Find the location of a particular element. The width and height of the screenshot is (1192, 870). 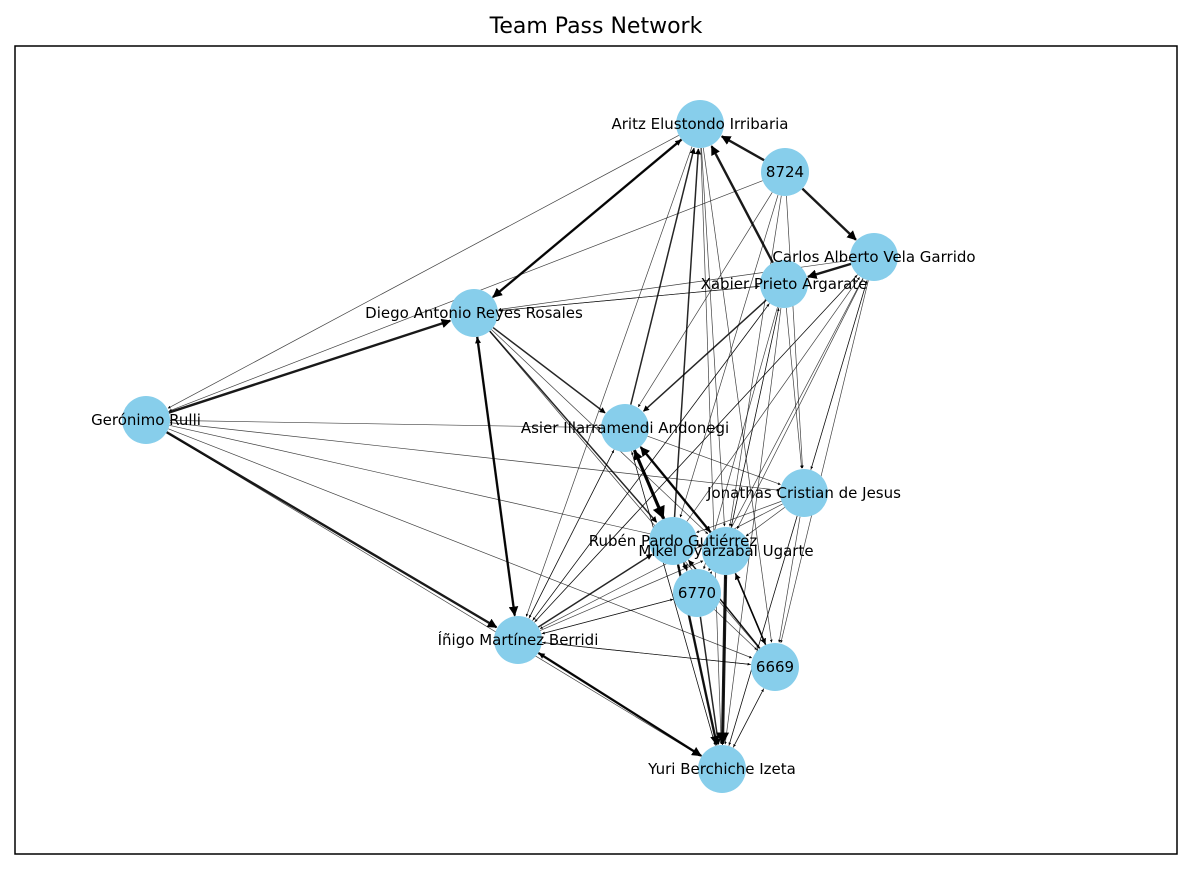

edge-ruben-to-aritz is located at coordinates (687, 333).